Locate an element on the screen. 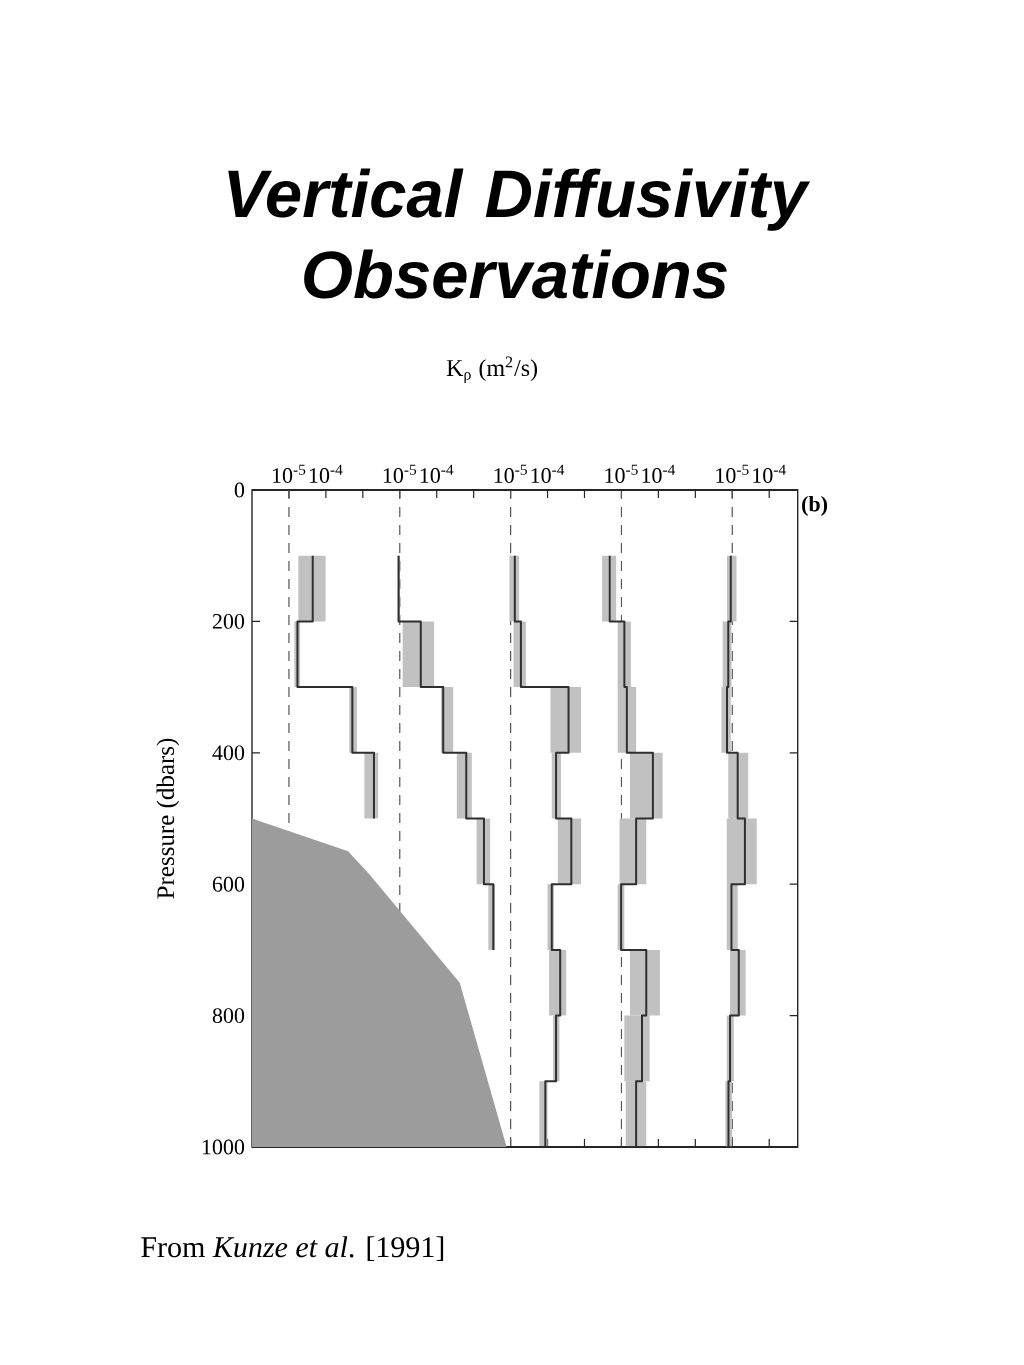 The width and height of the screenshot is (1024, 1365). text: (b) is located at coordinates (815, 506).